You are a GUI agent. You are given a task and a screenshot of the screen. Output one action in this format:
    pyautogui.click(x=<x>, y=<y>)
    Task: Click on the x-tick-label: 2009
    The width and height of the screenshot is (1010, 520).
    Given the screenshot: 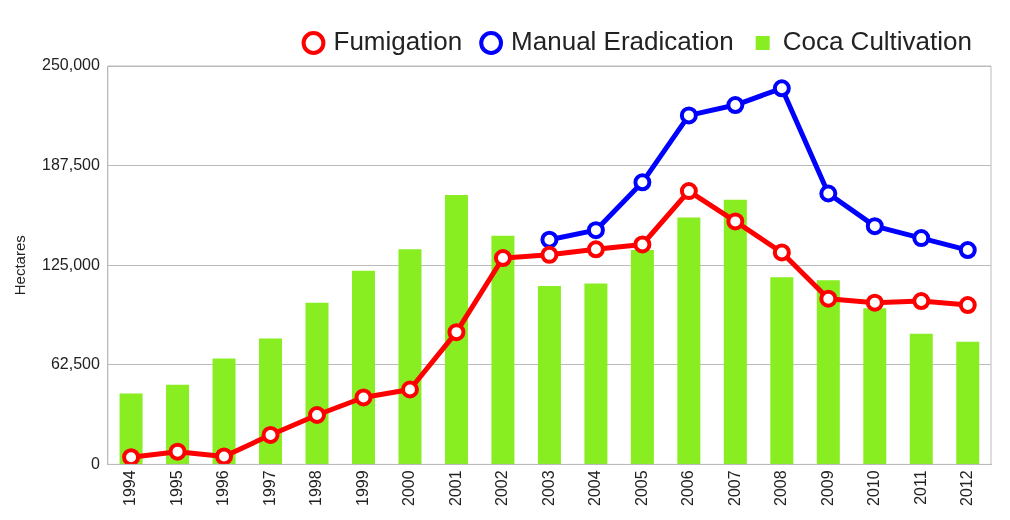 What is the action you would take?
    pyautogui.click(x=827, y=488)
    